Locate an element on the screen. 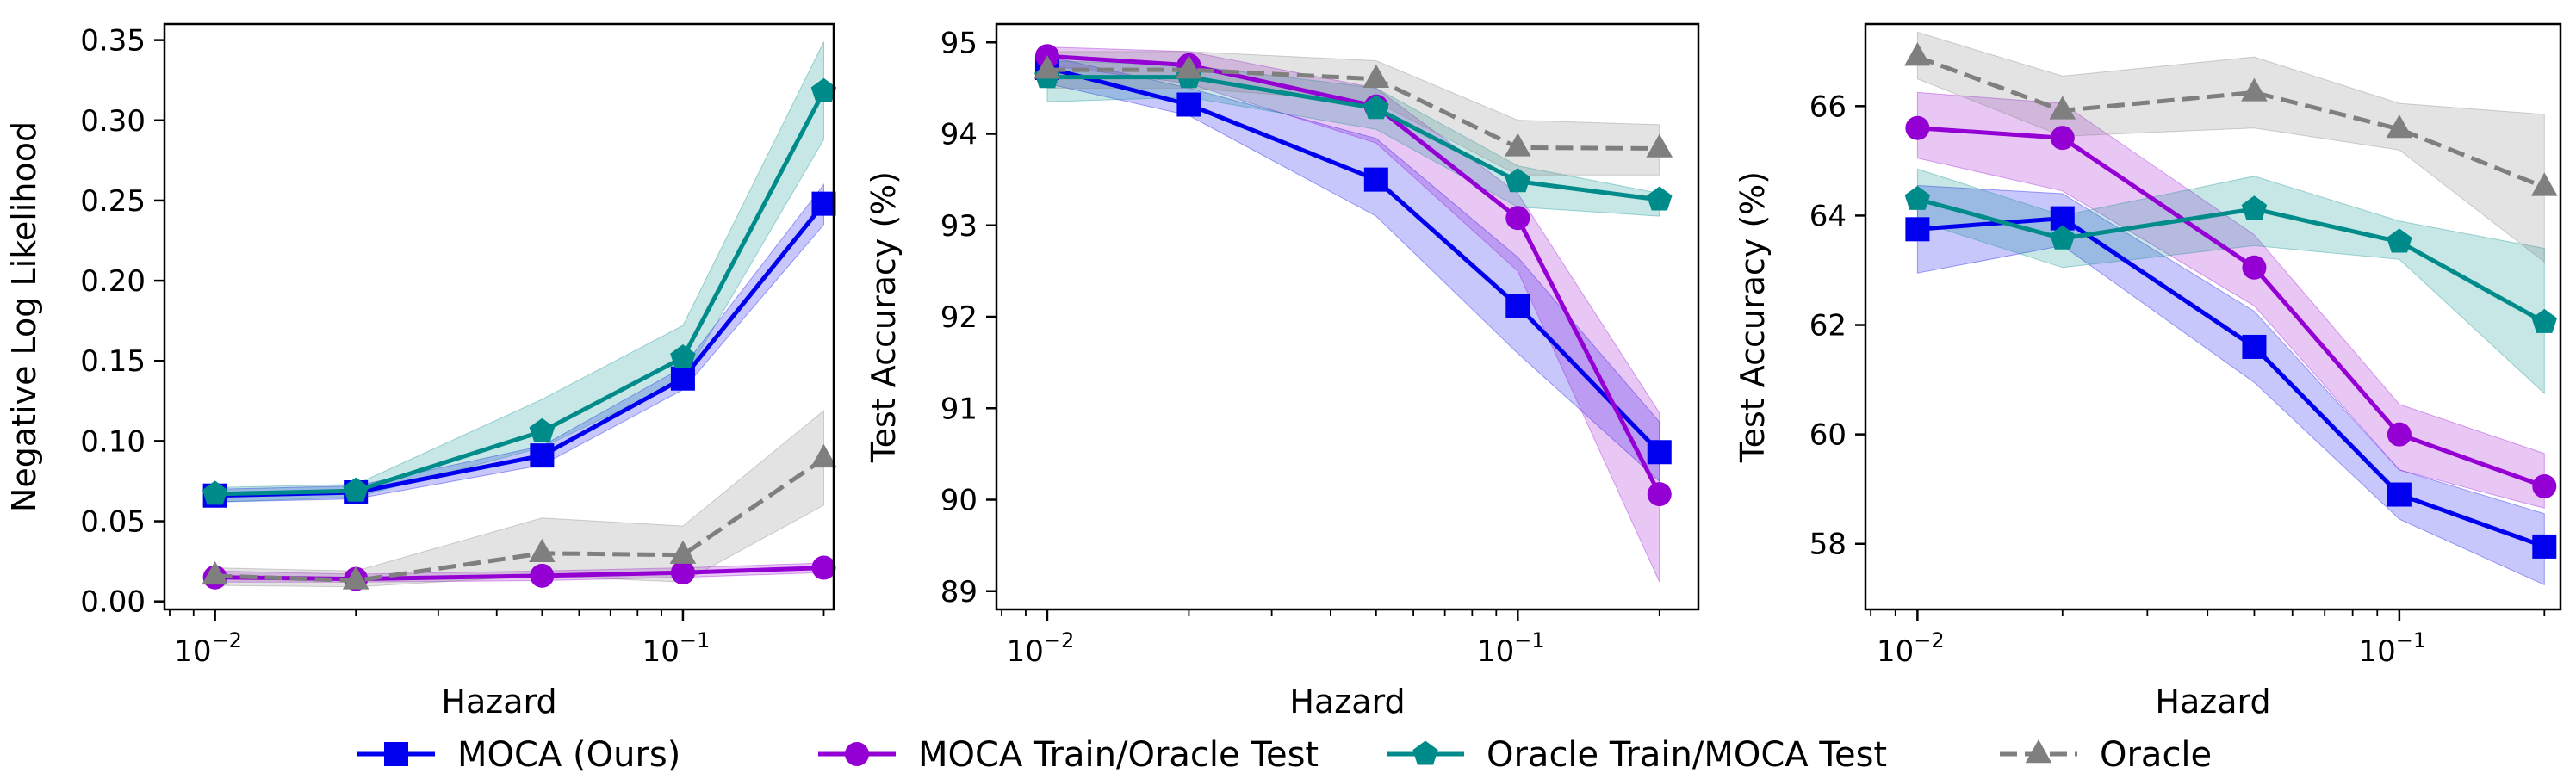  y-tick-label: 64 is located at coordinates (1828, 216).